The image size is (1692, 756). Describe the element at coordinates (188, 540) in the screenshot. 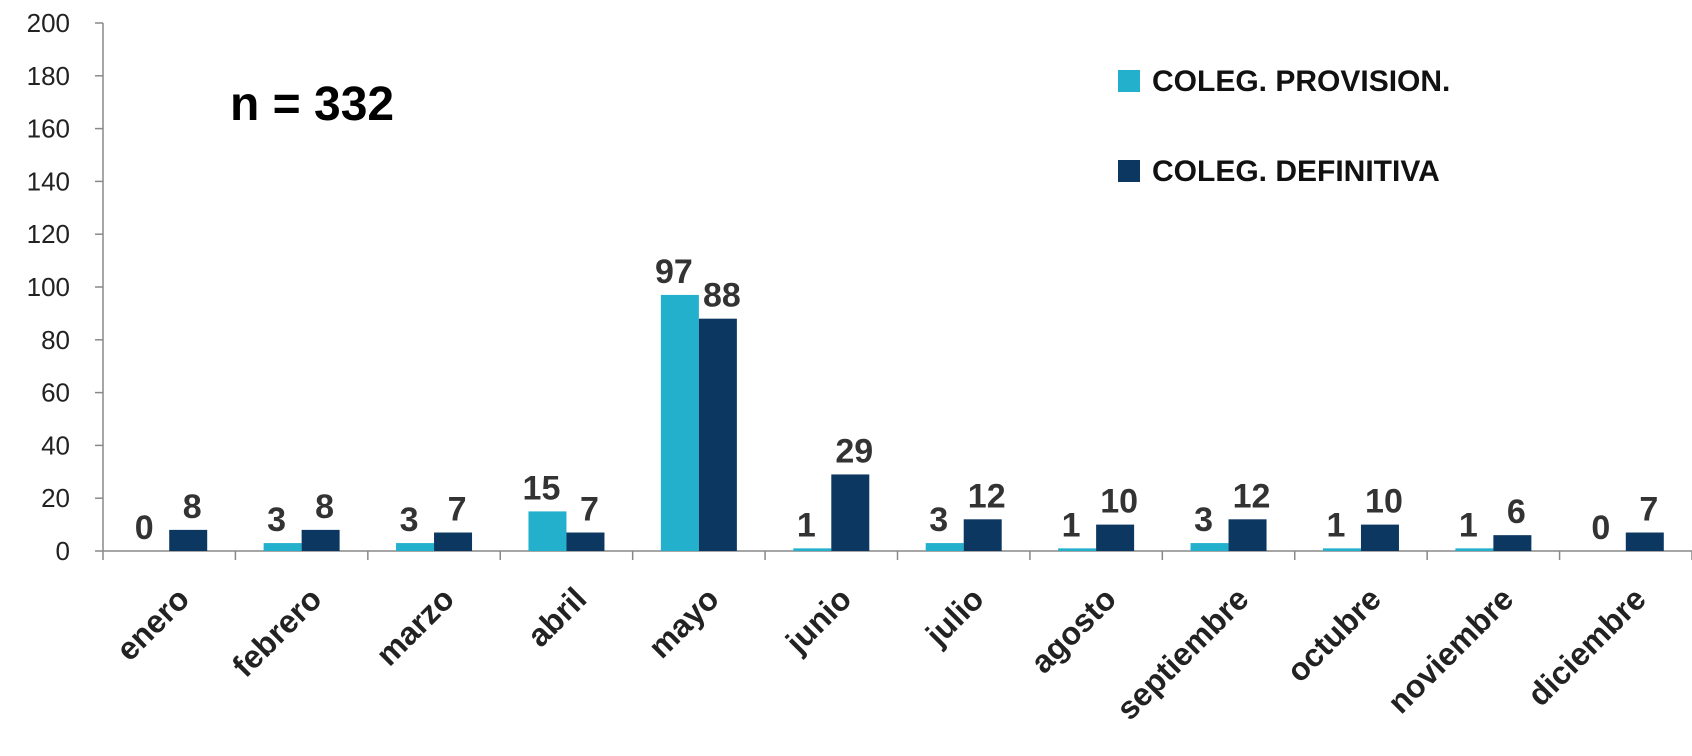

I see `bar-definitiva-enero` at that location.